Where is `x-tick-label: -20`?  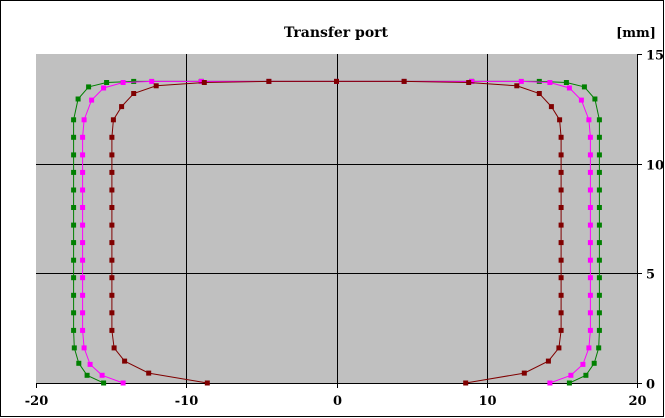
x-tick-label: -20 is located at coordinates (37, 401).